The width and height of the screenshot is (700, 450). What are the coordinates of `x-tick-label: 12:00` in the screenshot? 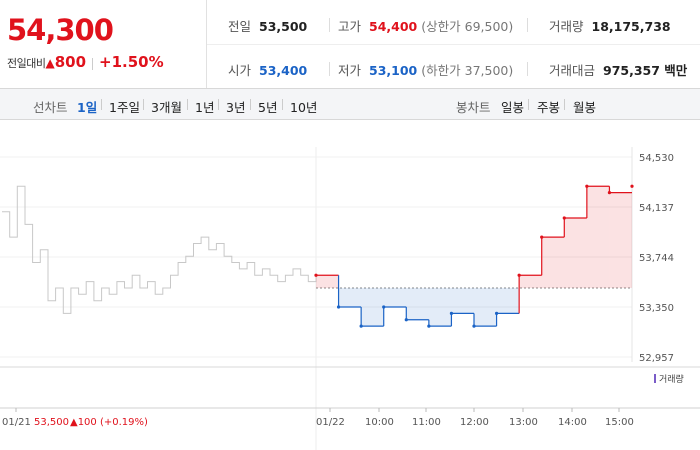 It's located at (474, 422).